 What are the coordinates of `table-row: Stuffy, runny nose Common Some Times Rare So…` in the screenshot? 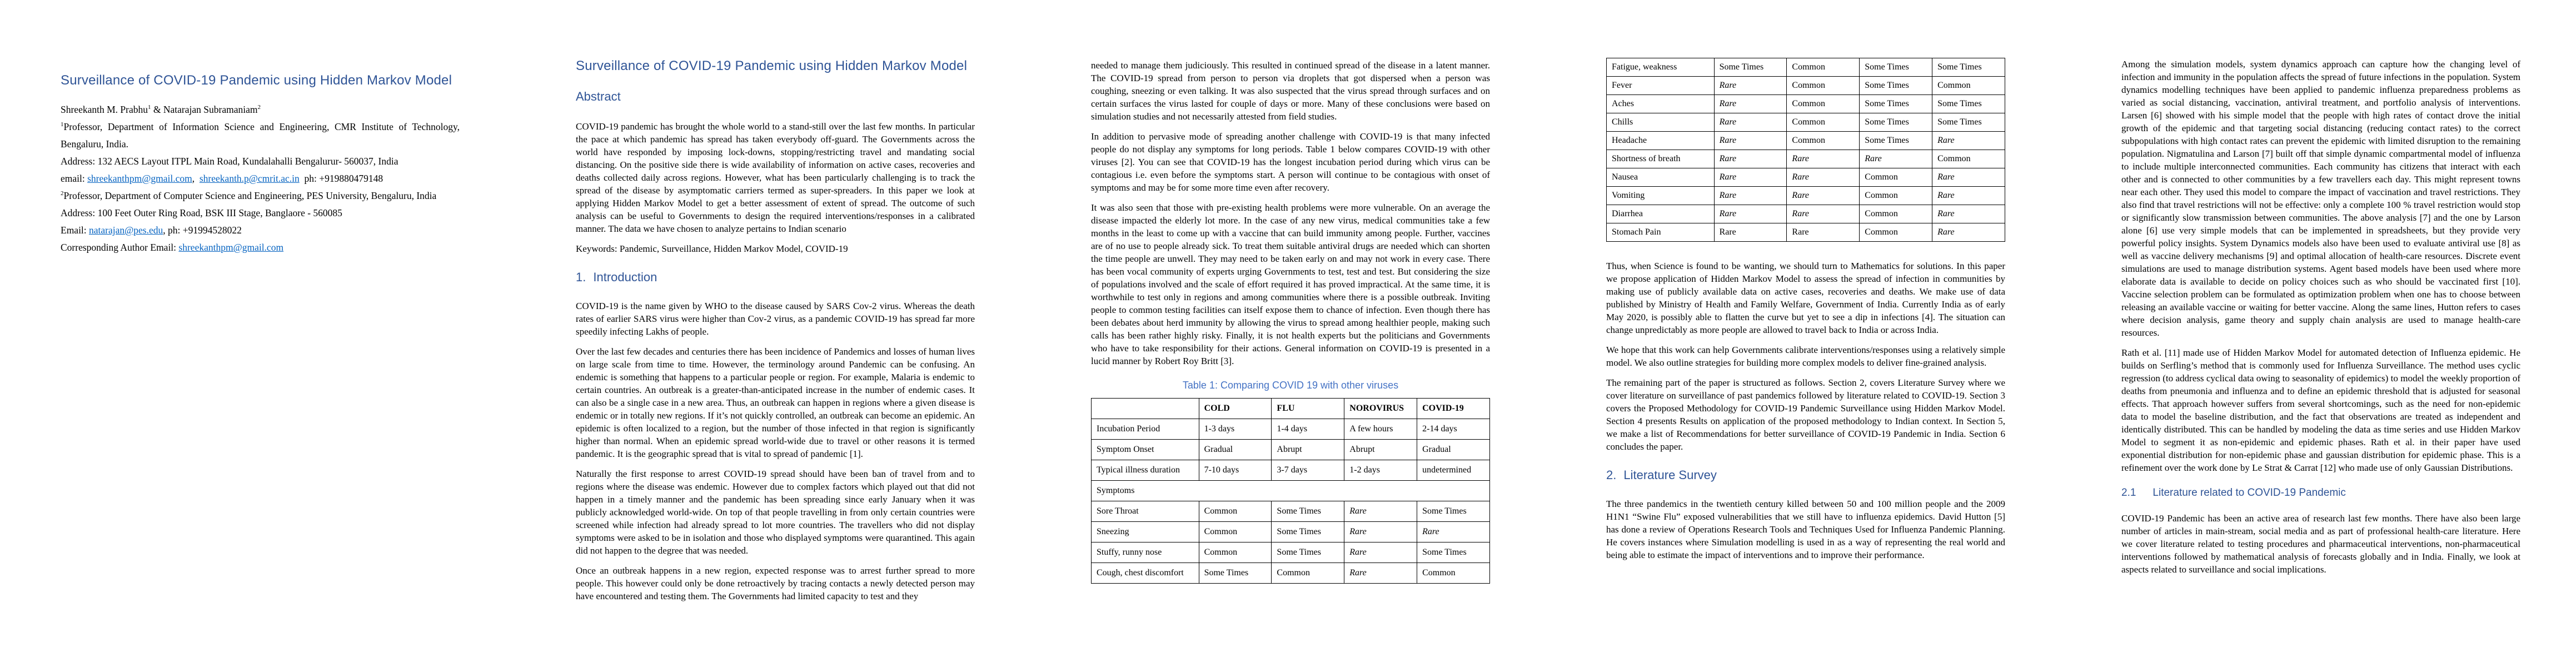 It's located at (1290, 552).